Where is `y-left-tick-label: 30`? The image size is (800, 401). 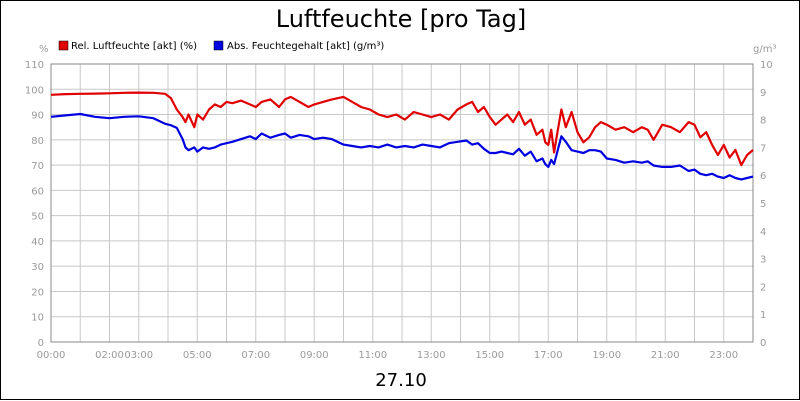 y-left-tick-label: 30 is located at coordinates (37, 267).